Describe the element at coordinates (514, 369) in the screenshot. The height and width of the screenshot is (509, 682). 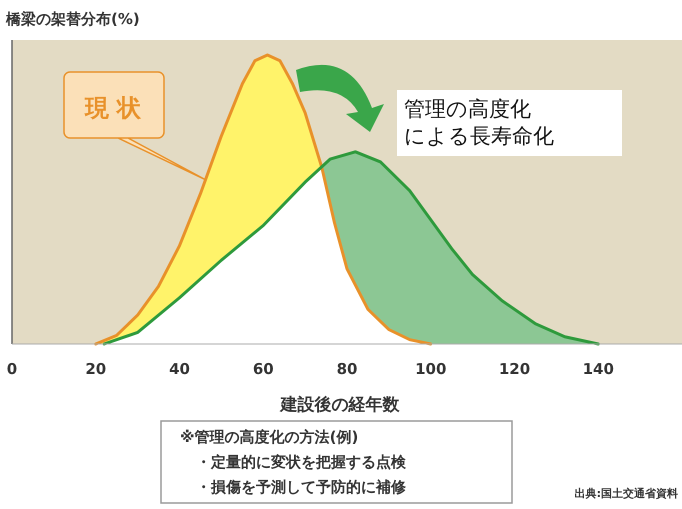
I see `x-tick-label: 120` at that location.